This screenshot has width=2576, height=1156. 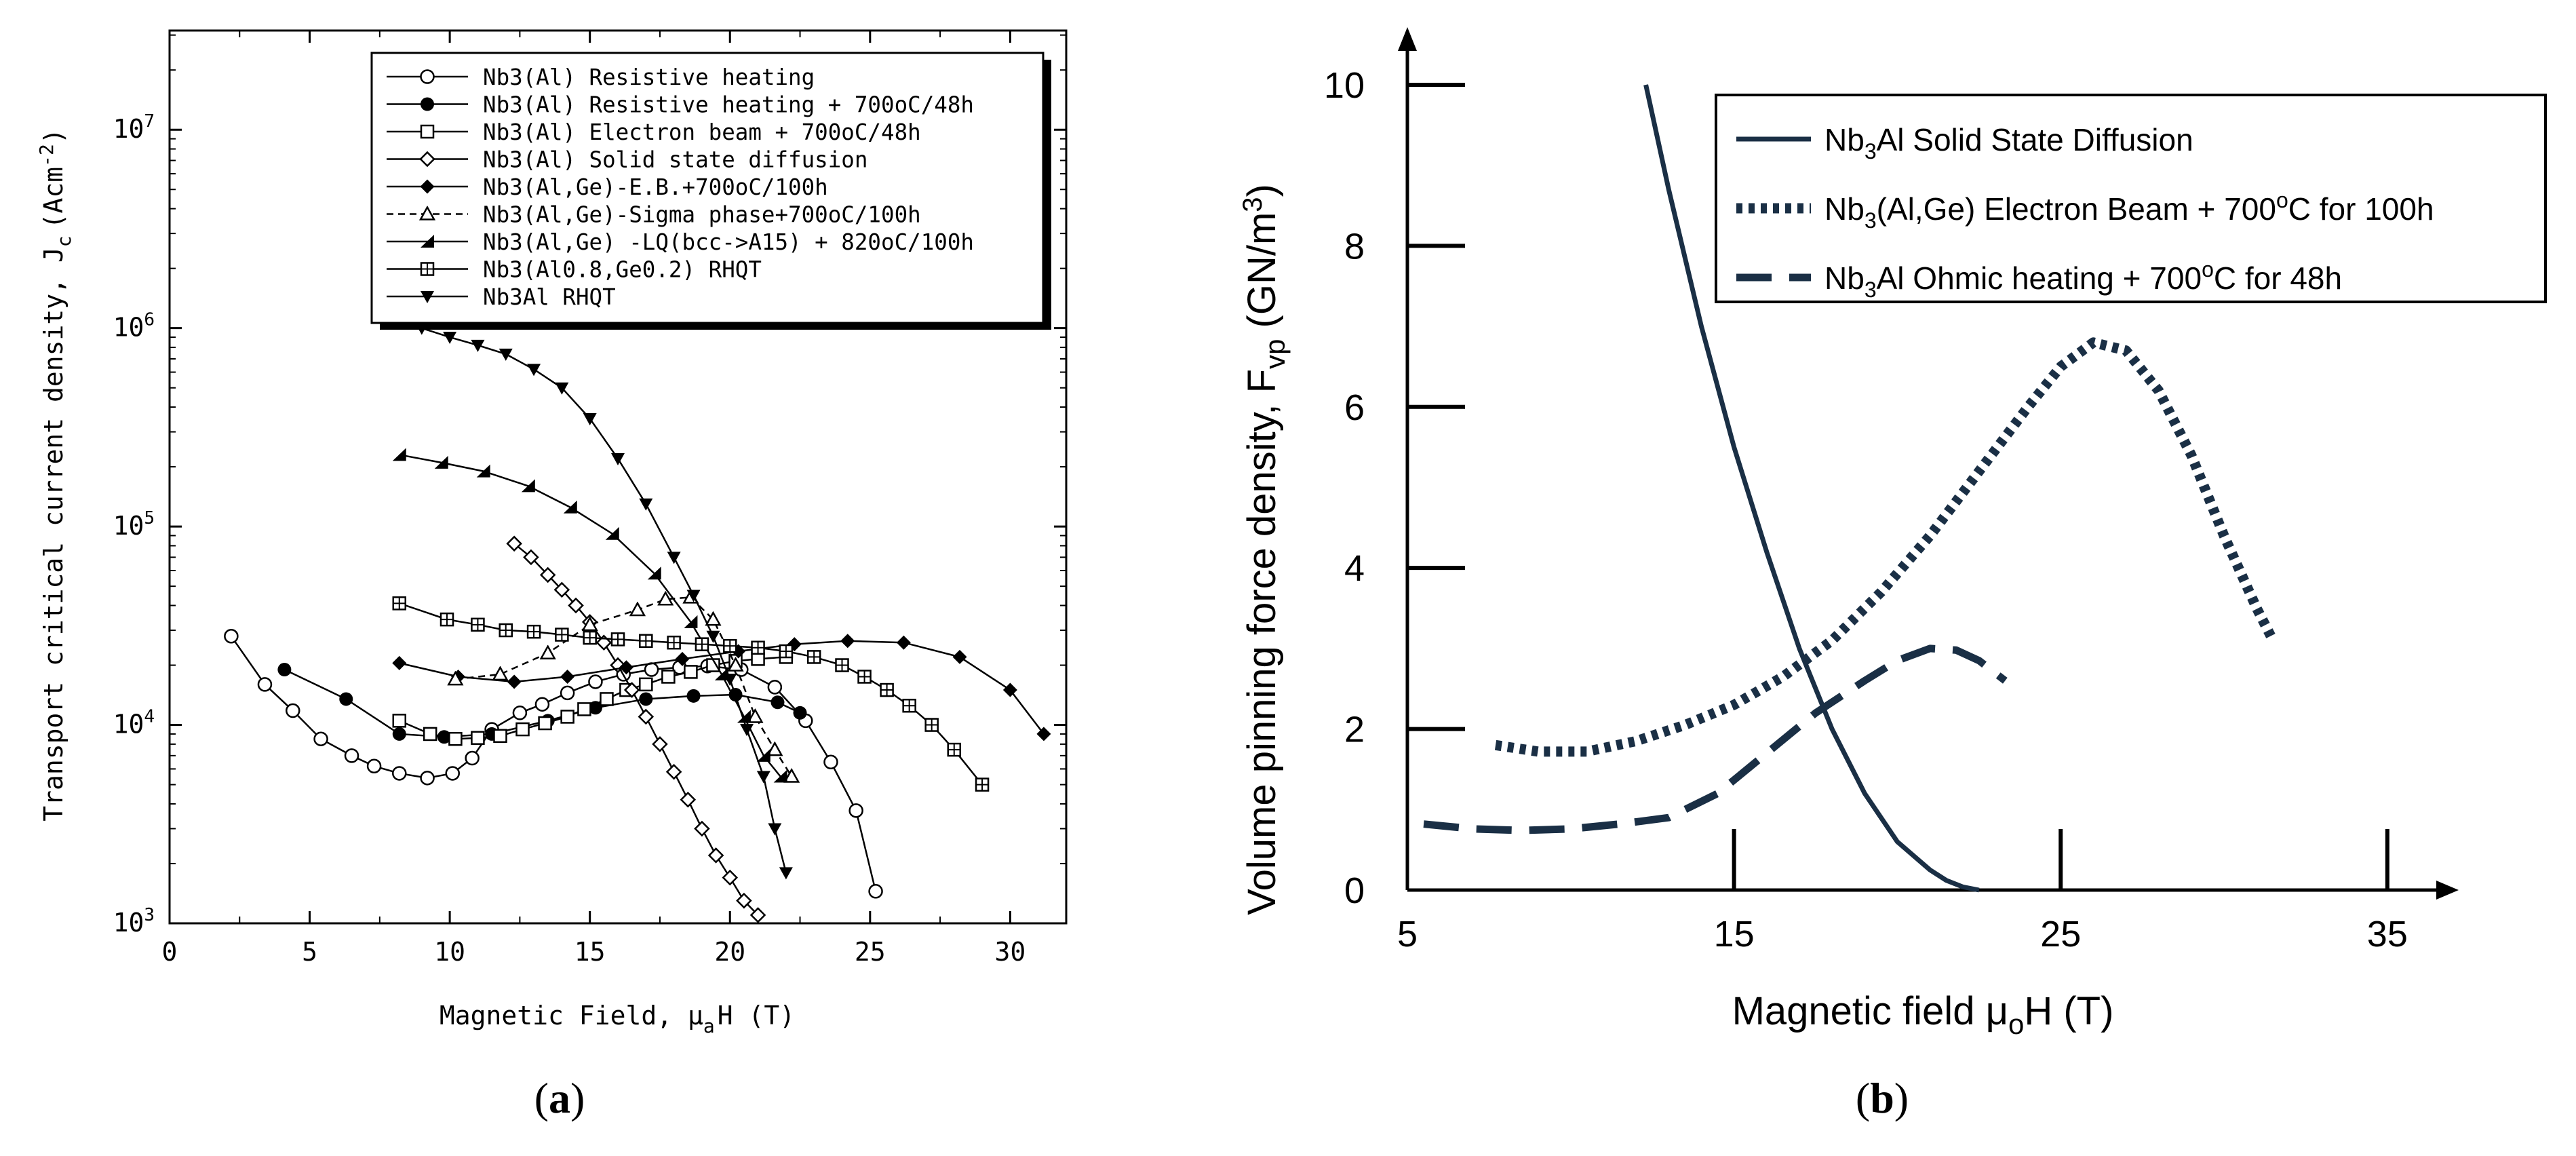 What do you see at coordinates (728, 242) in the screenshot?
I see `legend-label-a: Nb3(Al,Ge) -LQ(bcc->A15) + 820oC/100h` at bounding box center [728, 242].